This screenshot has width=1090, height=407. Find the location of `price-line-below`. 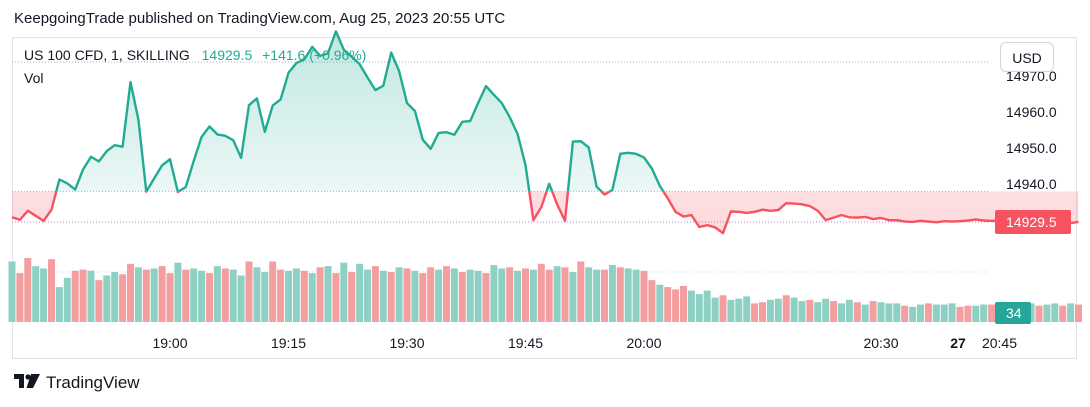

price-line-below is located at coordinates (545, 213).